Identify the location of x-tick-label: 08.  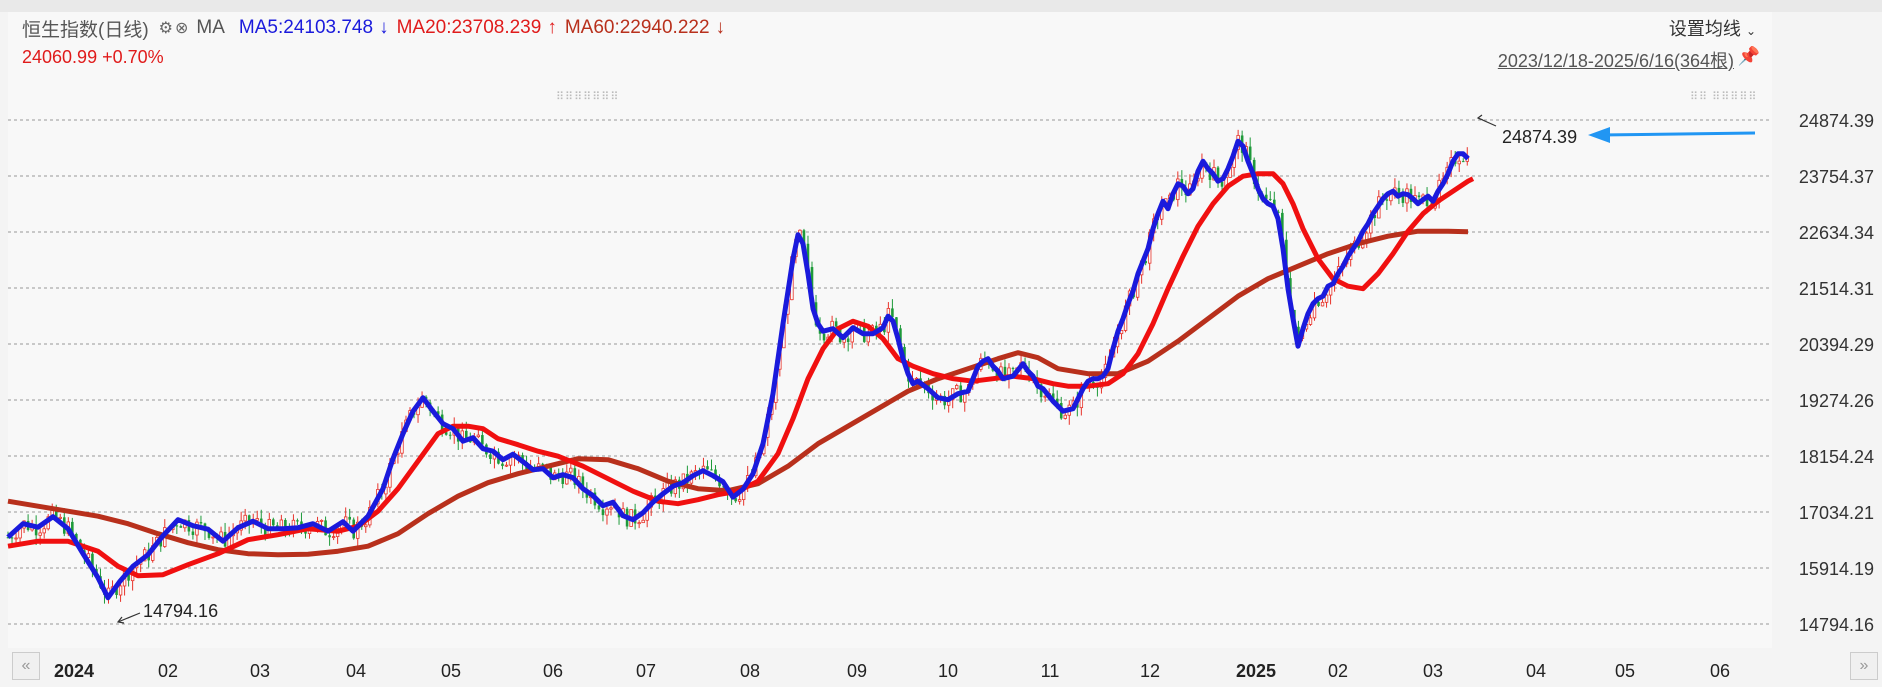
(750, 671).